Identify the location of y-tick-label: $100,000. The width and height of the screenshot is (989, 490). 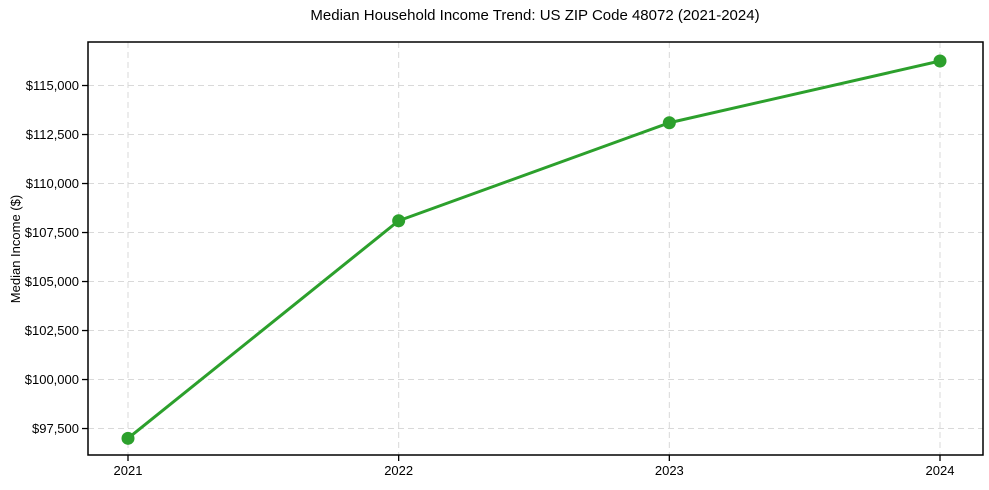
(52, 379).